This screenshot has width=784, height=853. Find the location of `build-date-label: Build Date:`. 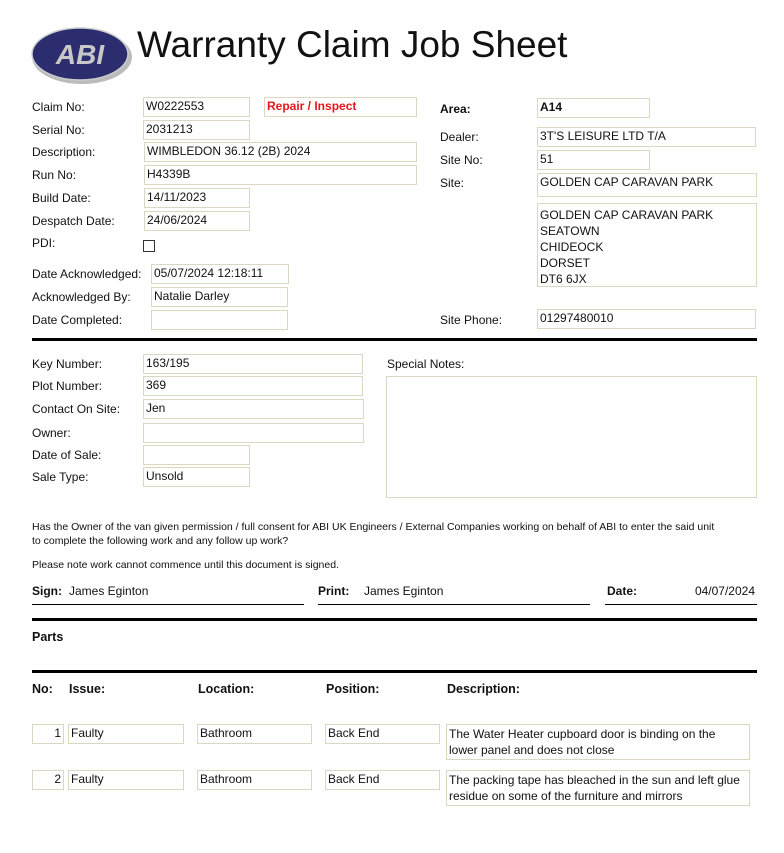

build-date-label: Build Date: is located at coordinates (61, 198).